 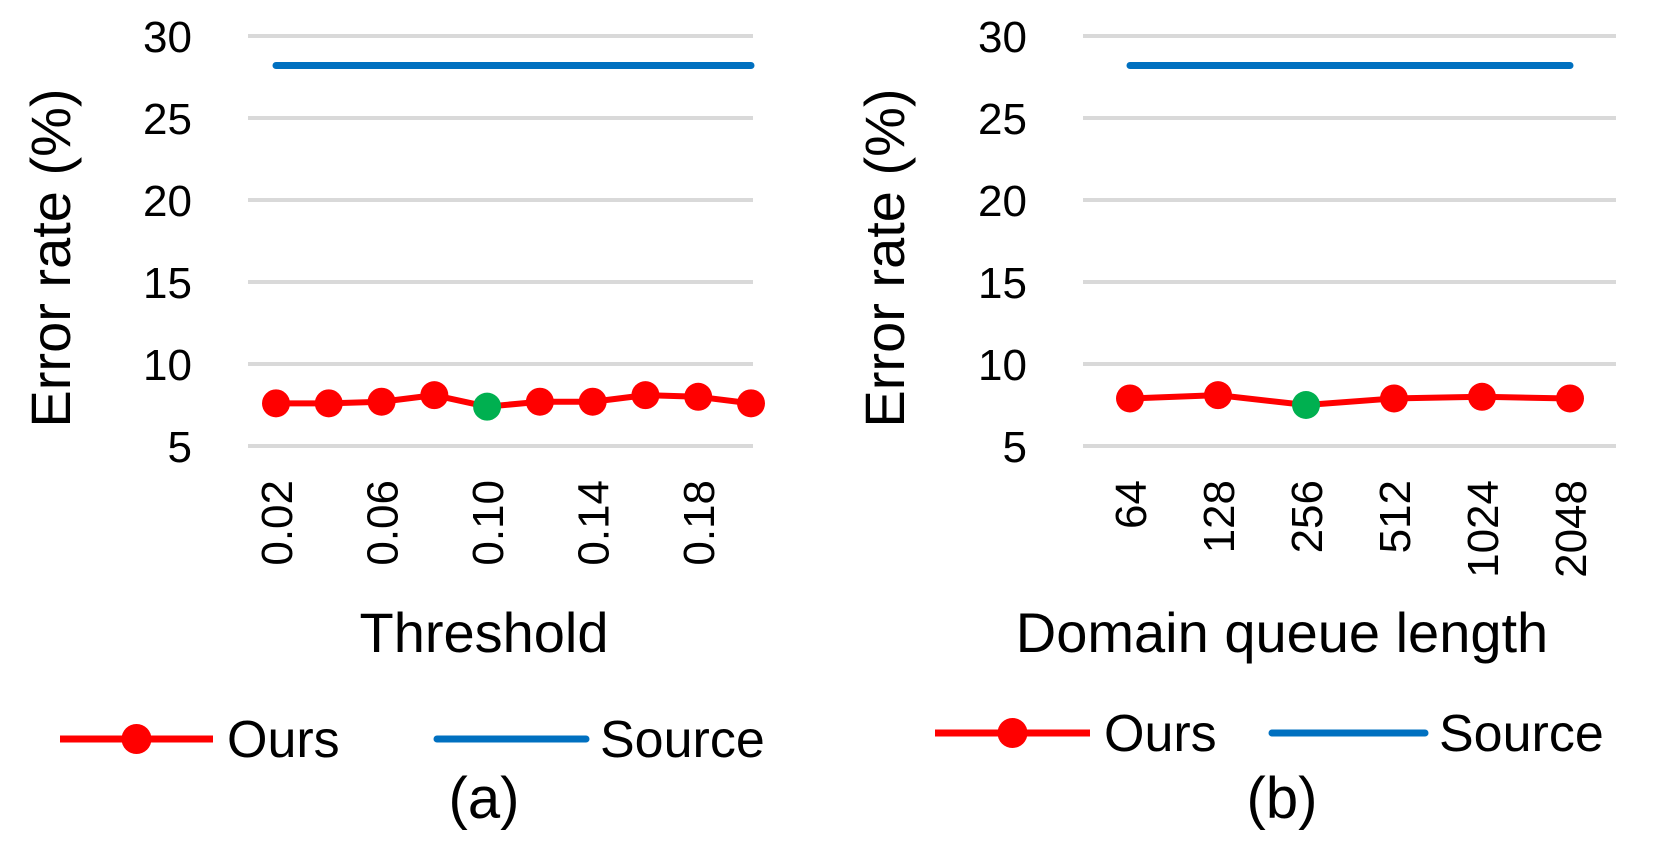 I want to click on panel-a-xtick-label: 0.10, so click(x=488, y=523).